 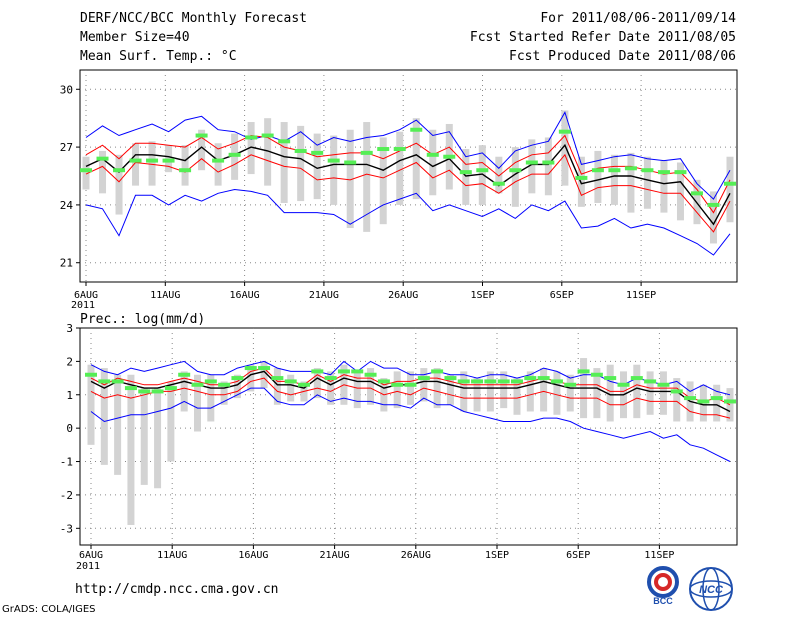 I want to click on forecast-period: For 2011/08/06-2011/09/14, so click(x=638, y=18).